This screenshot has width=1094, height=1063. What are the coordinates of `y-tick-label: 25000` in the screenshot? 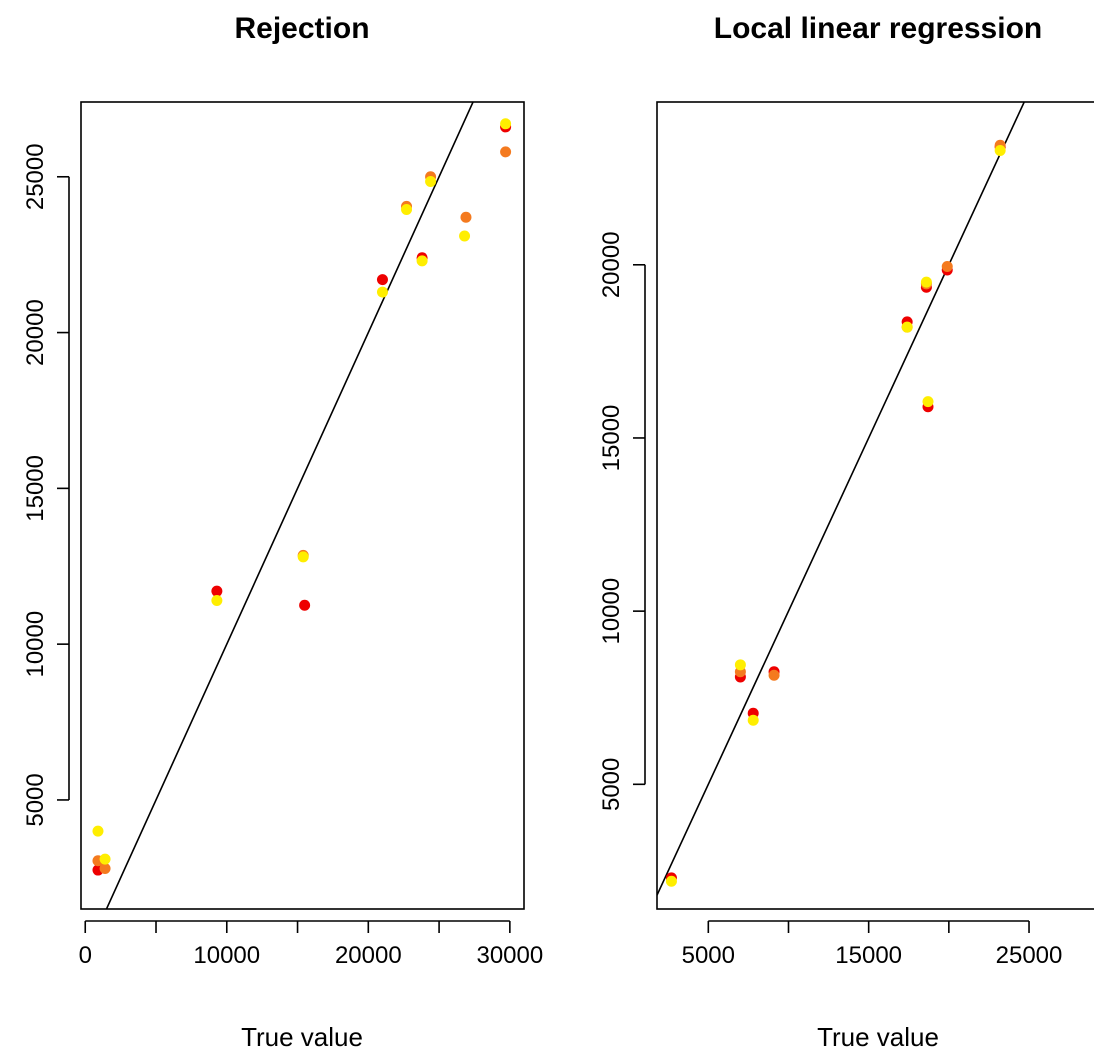 It's located at (35, 176).